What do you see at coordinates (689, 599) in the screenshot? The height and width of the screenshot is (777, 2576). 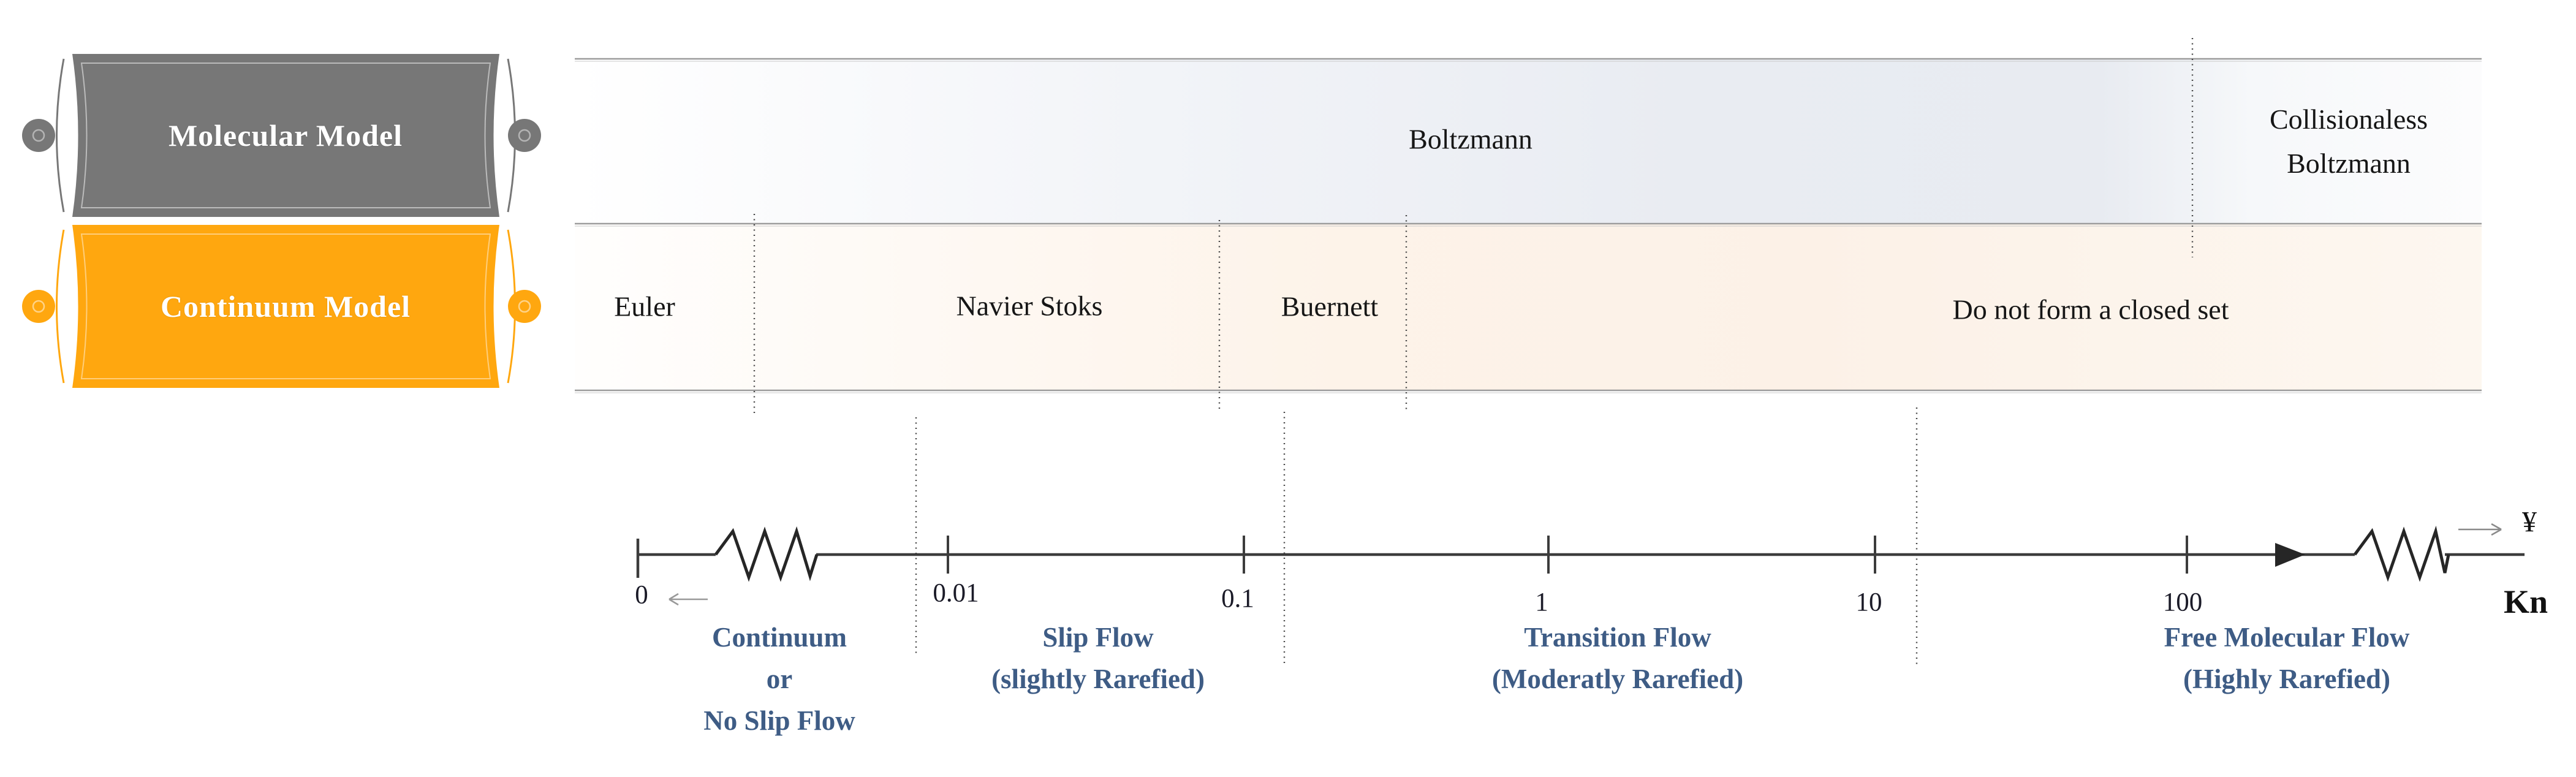 I see `left-arrow-icon` at bounding box center [689, 599].